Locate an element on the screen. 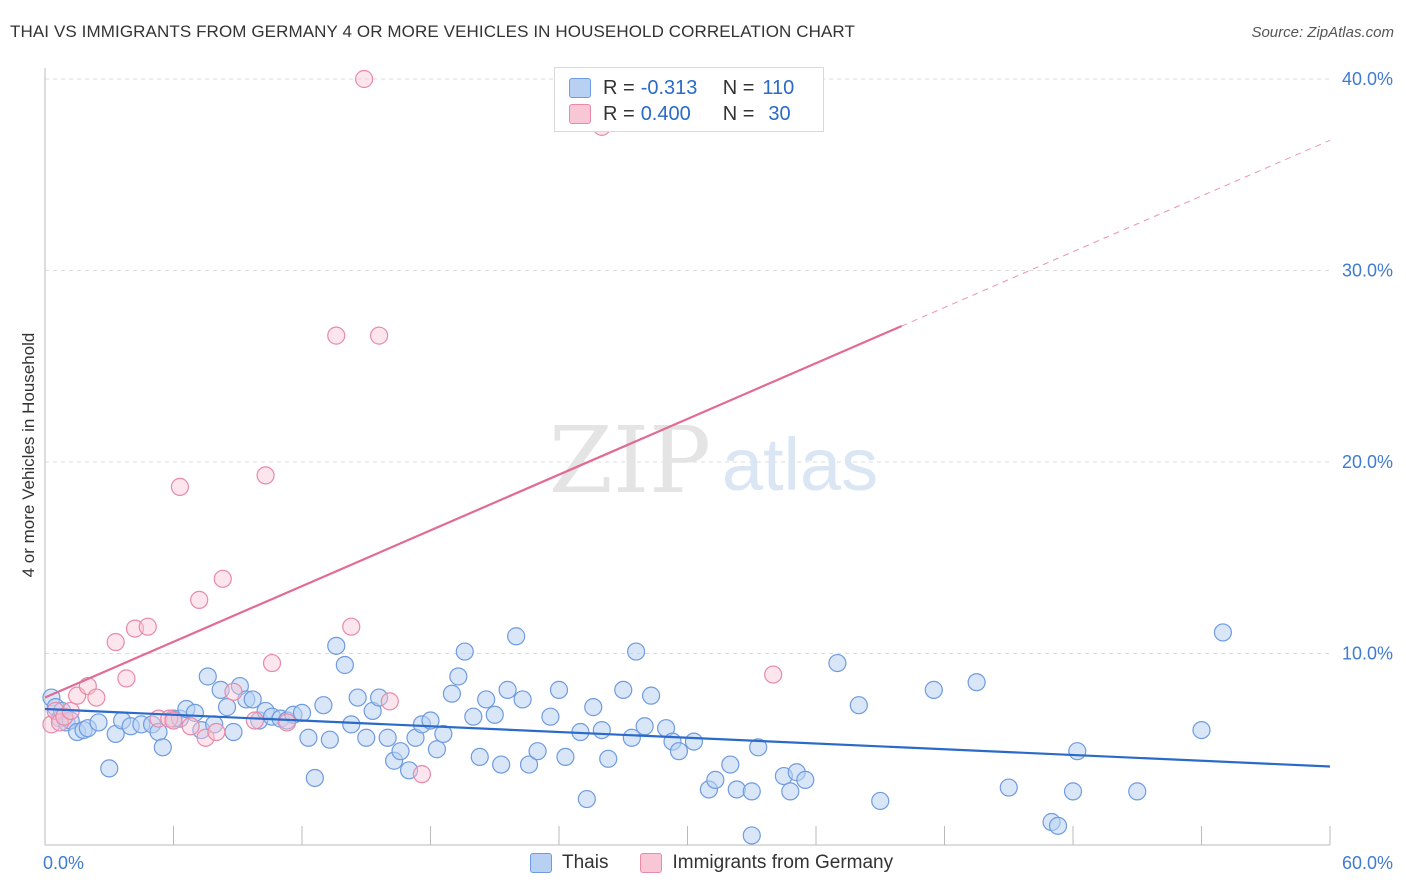  series-label-germany: Immigrants from Germany is located at coordinates (783, 862).